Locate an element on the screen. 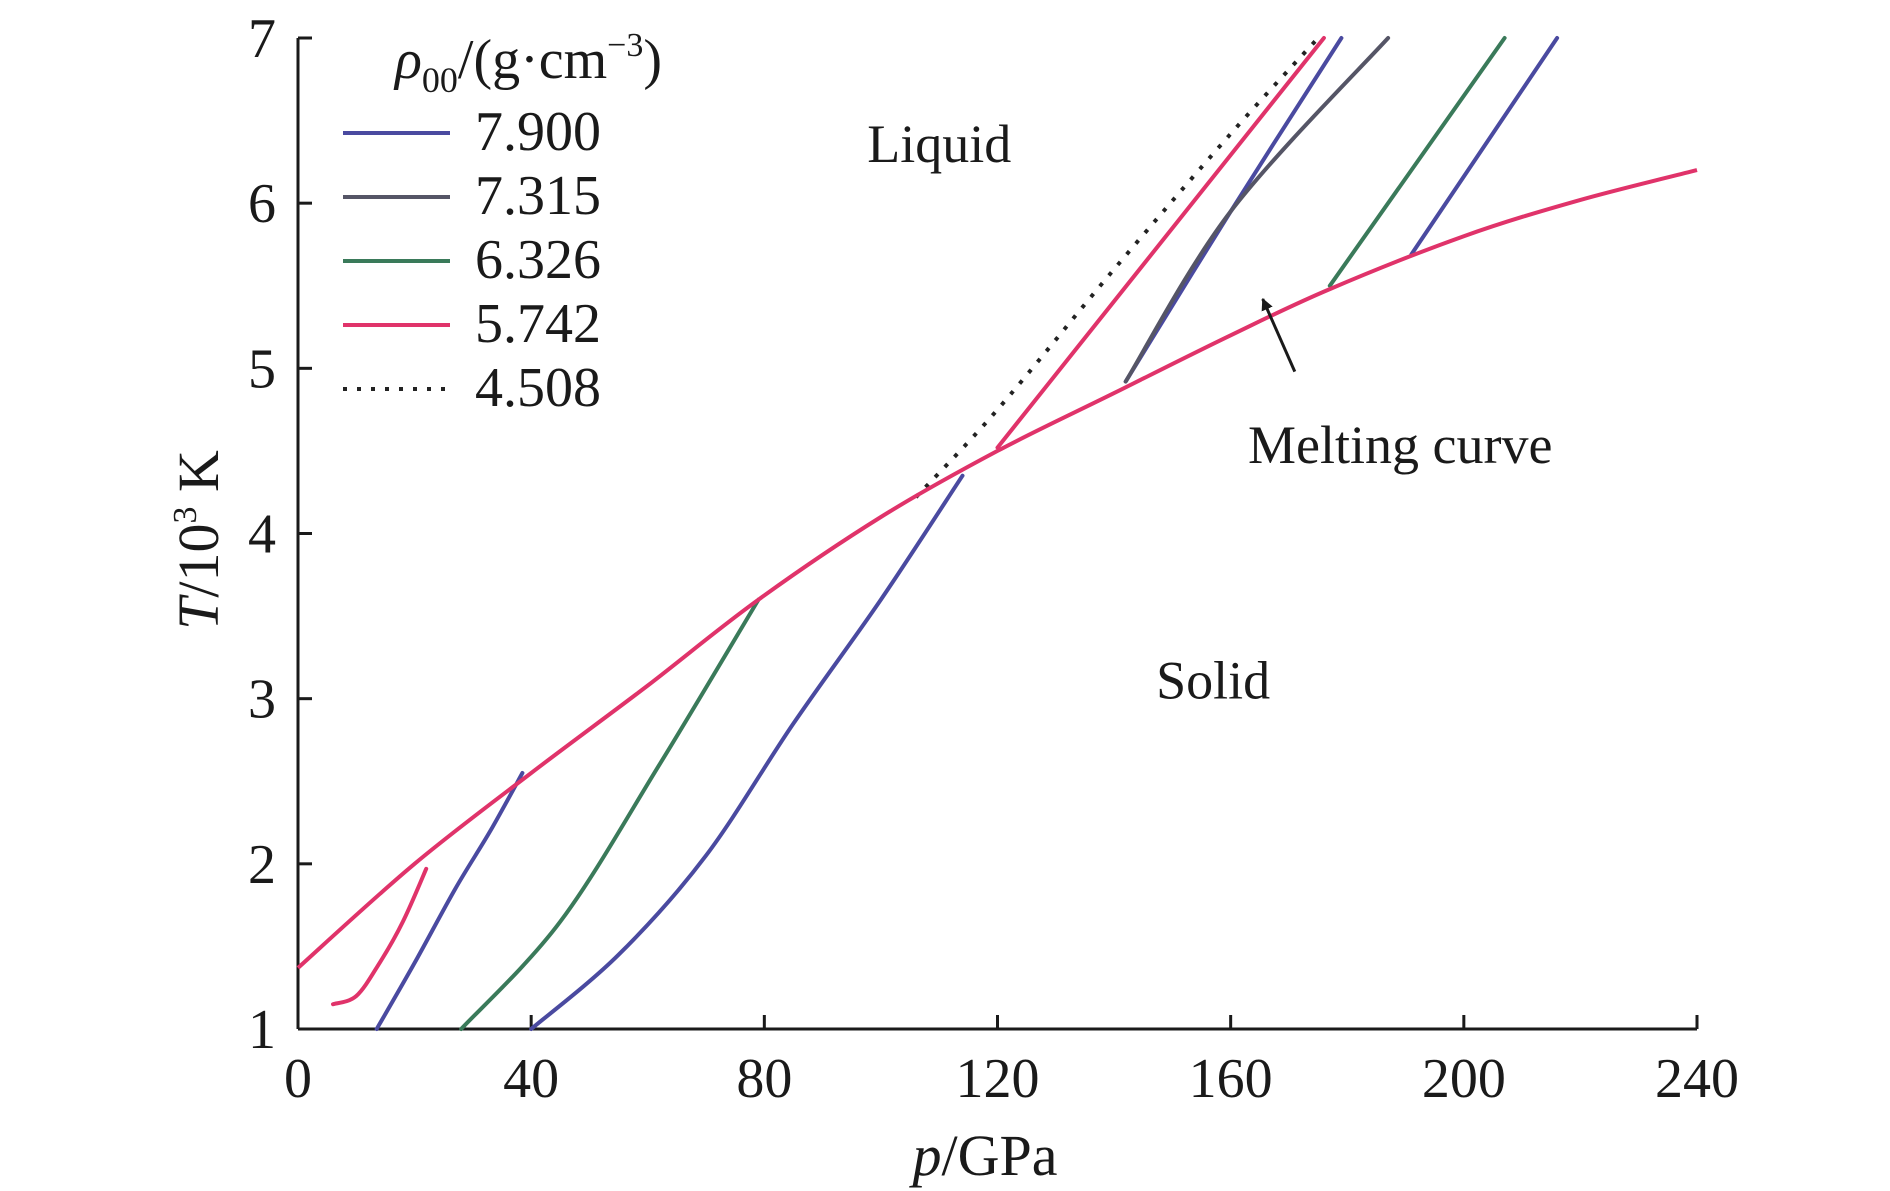 This screenshot has width=1890, height=1191. melting-curve-arrow is located at coordinates (1279, 335).